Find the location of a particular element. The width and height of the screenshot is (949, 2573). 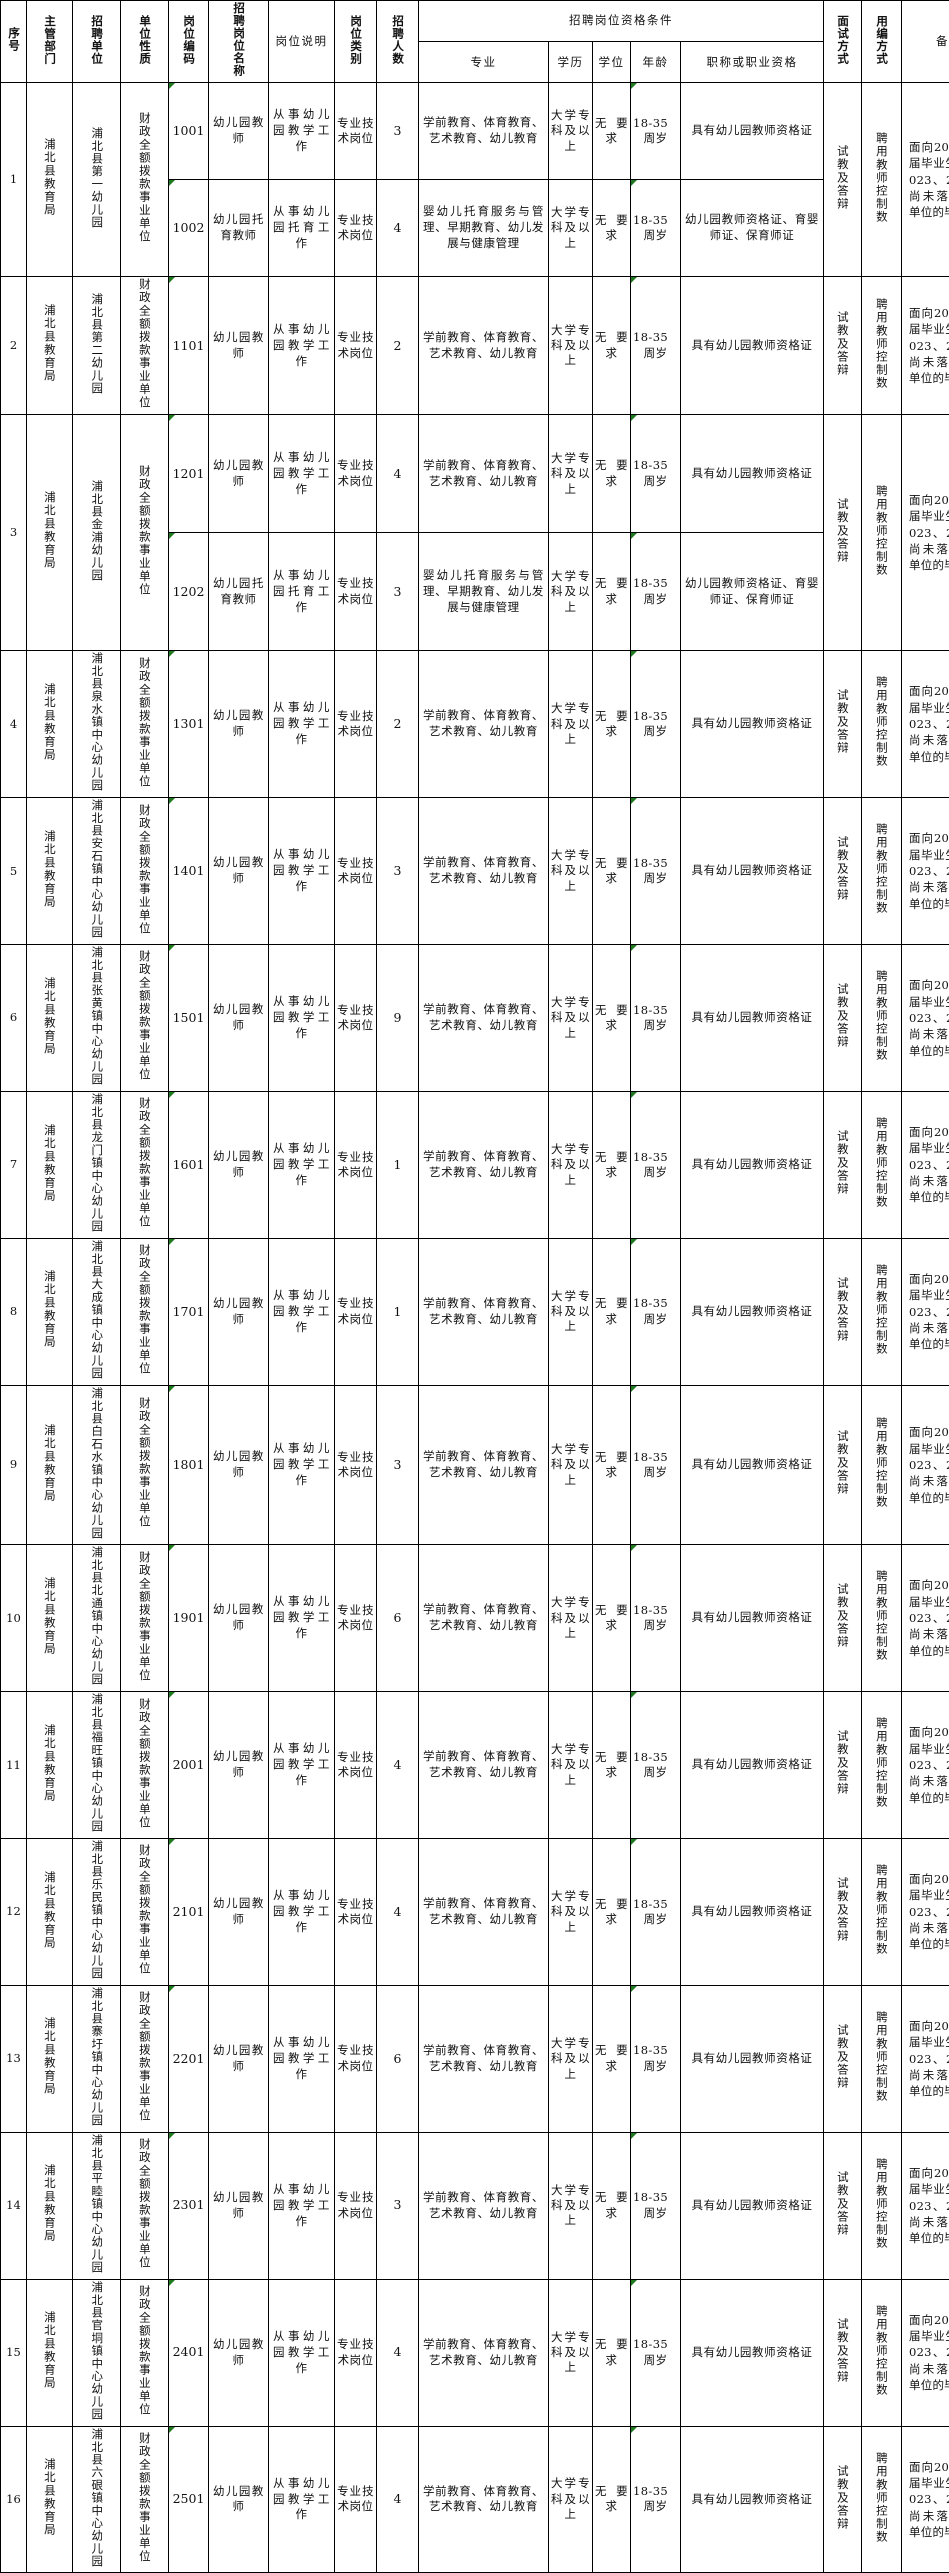

row-sequence-number: 13 is located at coordinates (14, 2058).